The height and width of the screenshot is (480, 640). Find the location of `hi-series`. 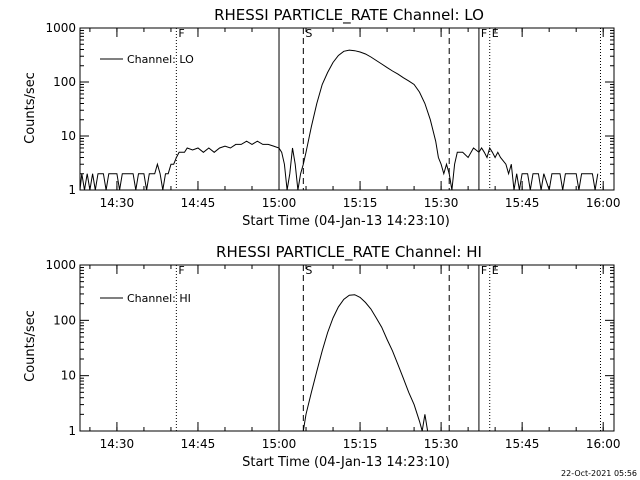

hi-series is located at coordinates (365, 363).